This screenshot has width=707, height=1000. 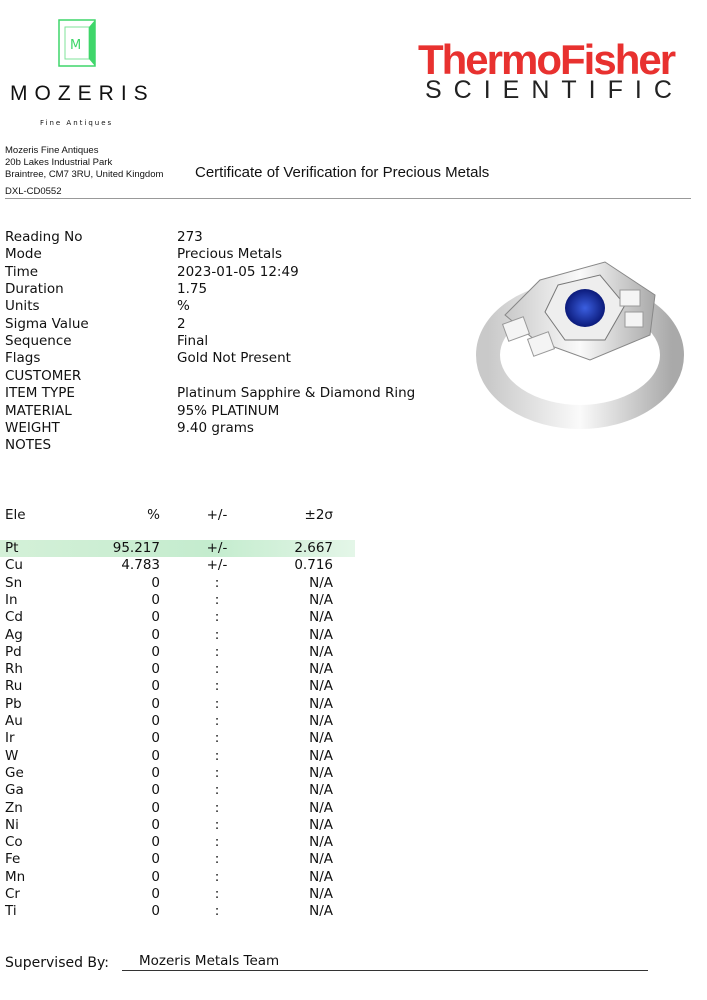 I want to click on info-label: CUSTOMER, so click(x=43, y=375).